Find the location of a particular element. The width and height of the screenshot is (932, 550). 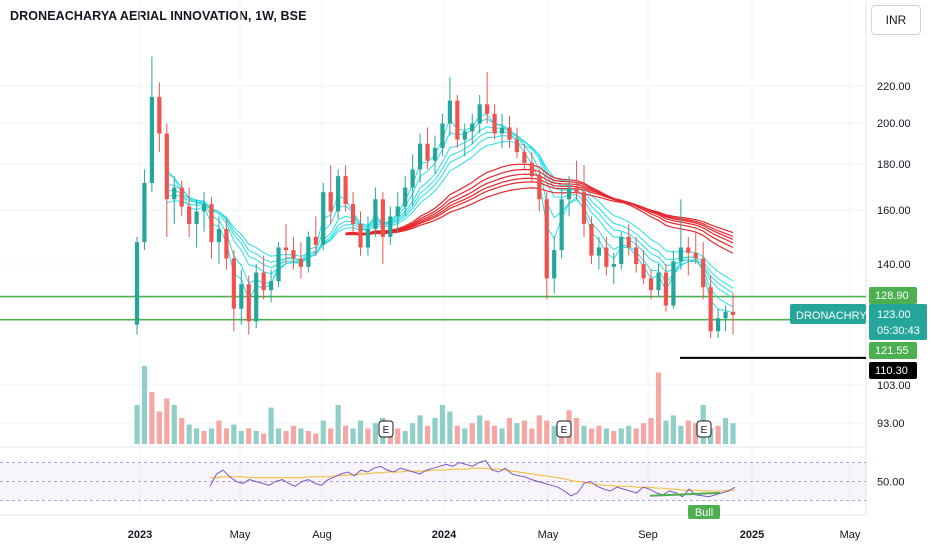

lower-line-badge-text: 121.55 is located at coordinates (892, 351).